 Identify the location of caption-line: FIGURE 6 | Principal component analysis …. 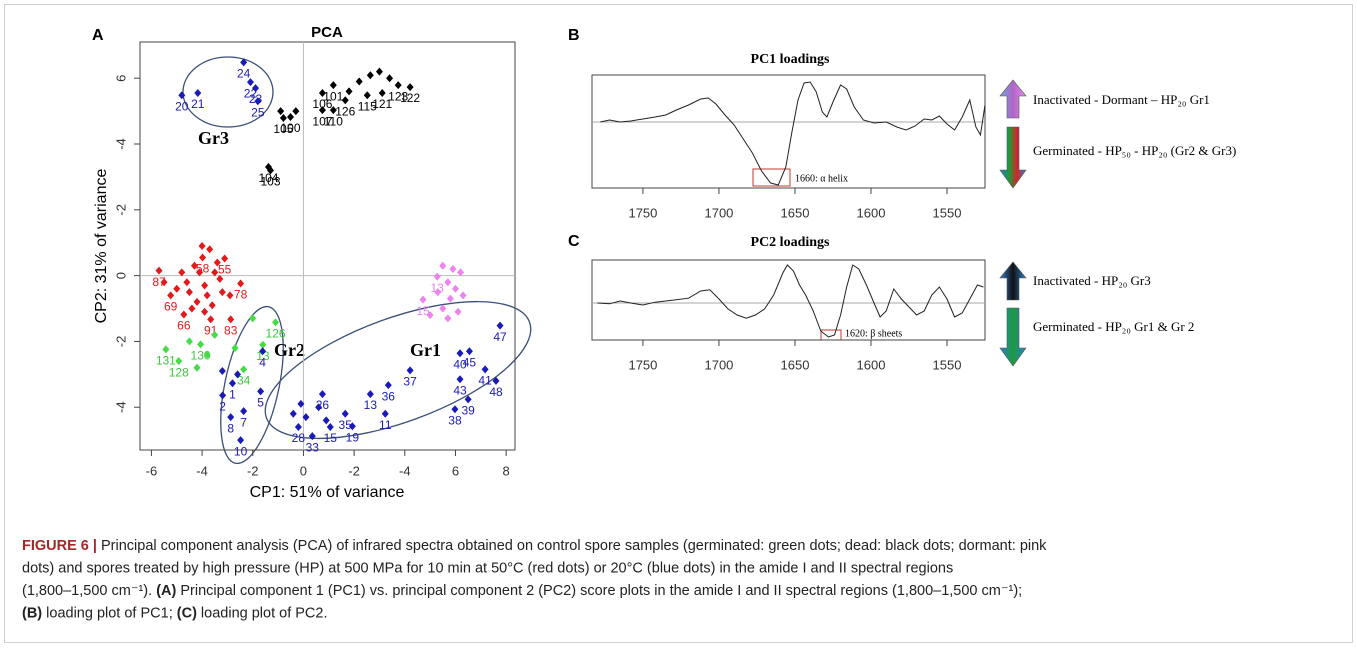
(534, 546).